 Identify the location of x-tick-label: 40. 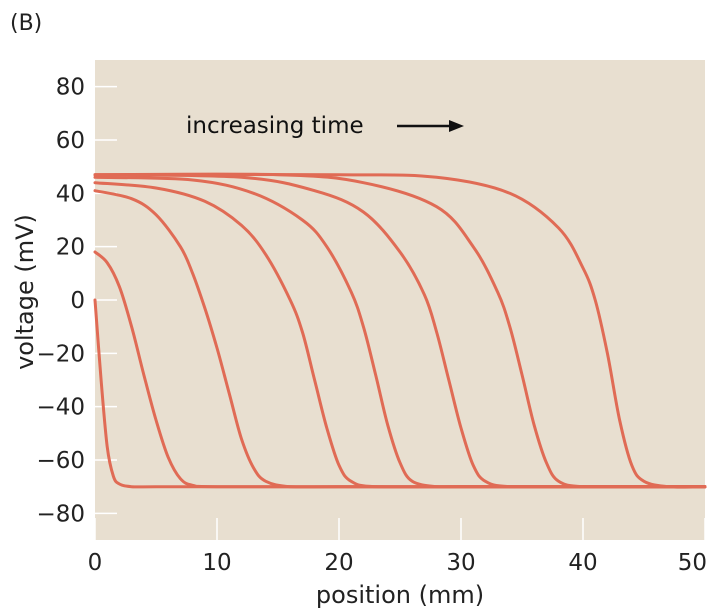
(582, 563).